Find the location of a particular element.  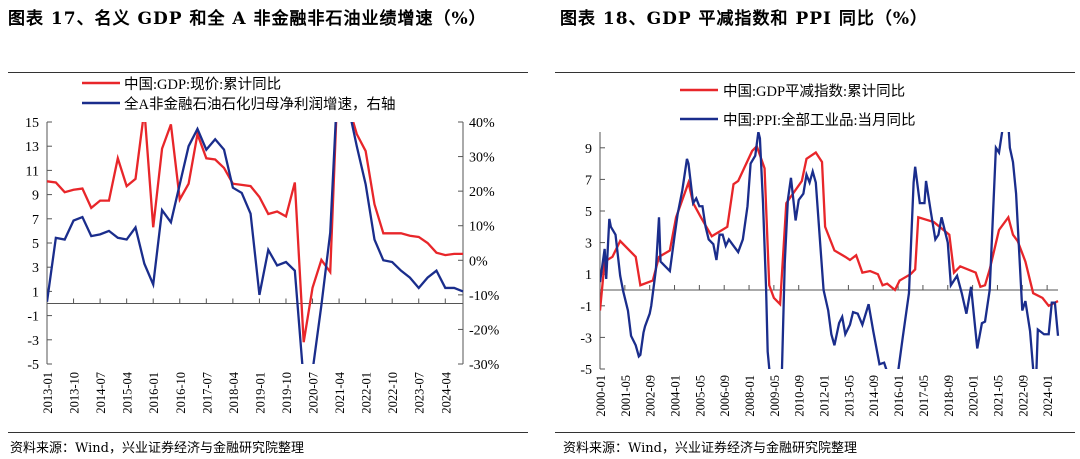

y2-tick-label: -20% is located at coordinates (484, 330).